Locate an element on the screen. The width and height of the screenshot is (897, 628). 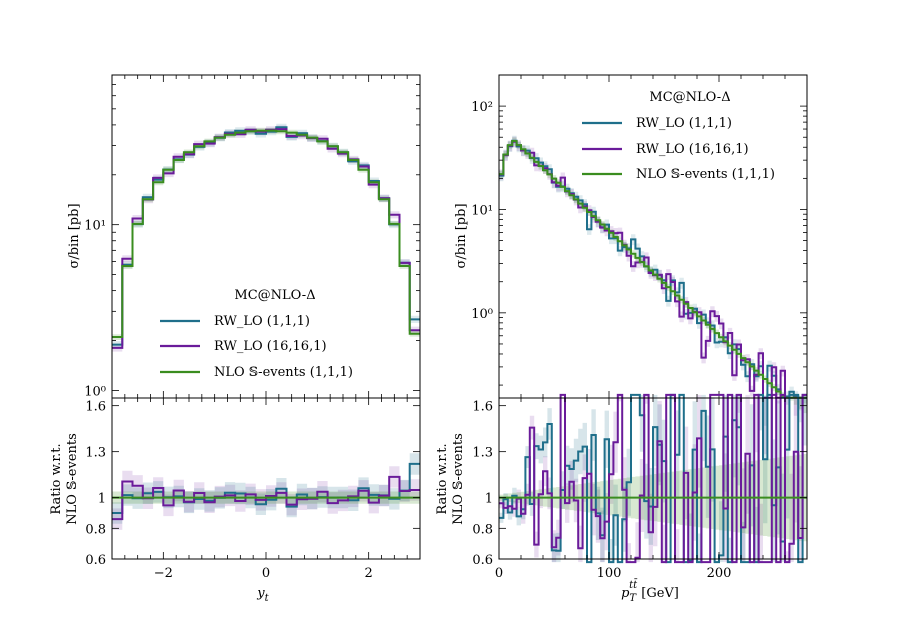
left-main-ytick-label: 10⁰ is located at coordinates (95, 391).